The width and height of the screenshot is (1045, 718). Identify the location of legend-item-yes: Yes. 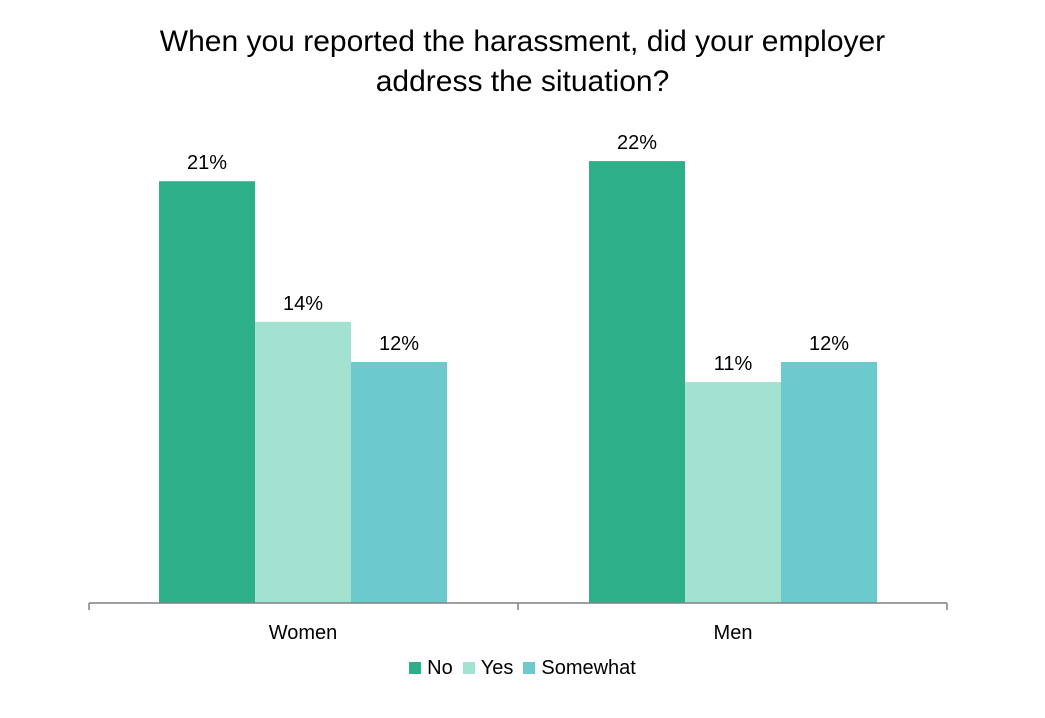
(488, 668).